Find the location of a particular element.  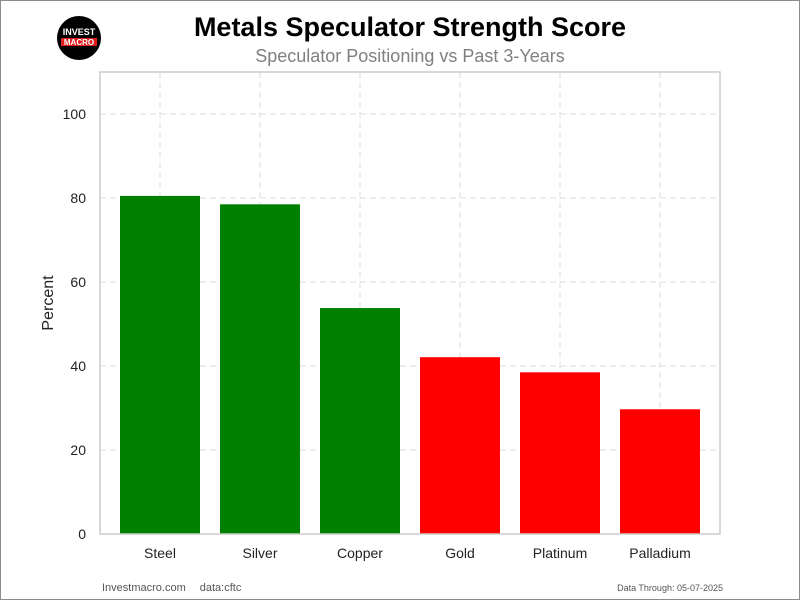

footer-data-through: Data Through: 05-07-2025 is located at coordinates (670, 588).